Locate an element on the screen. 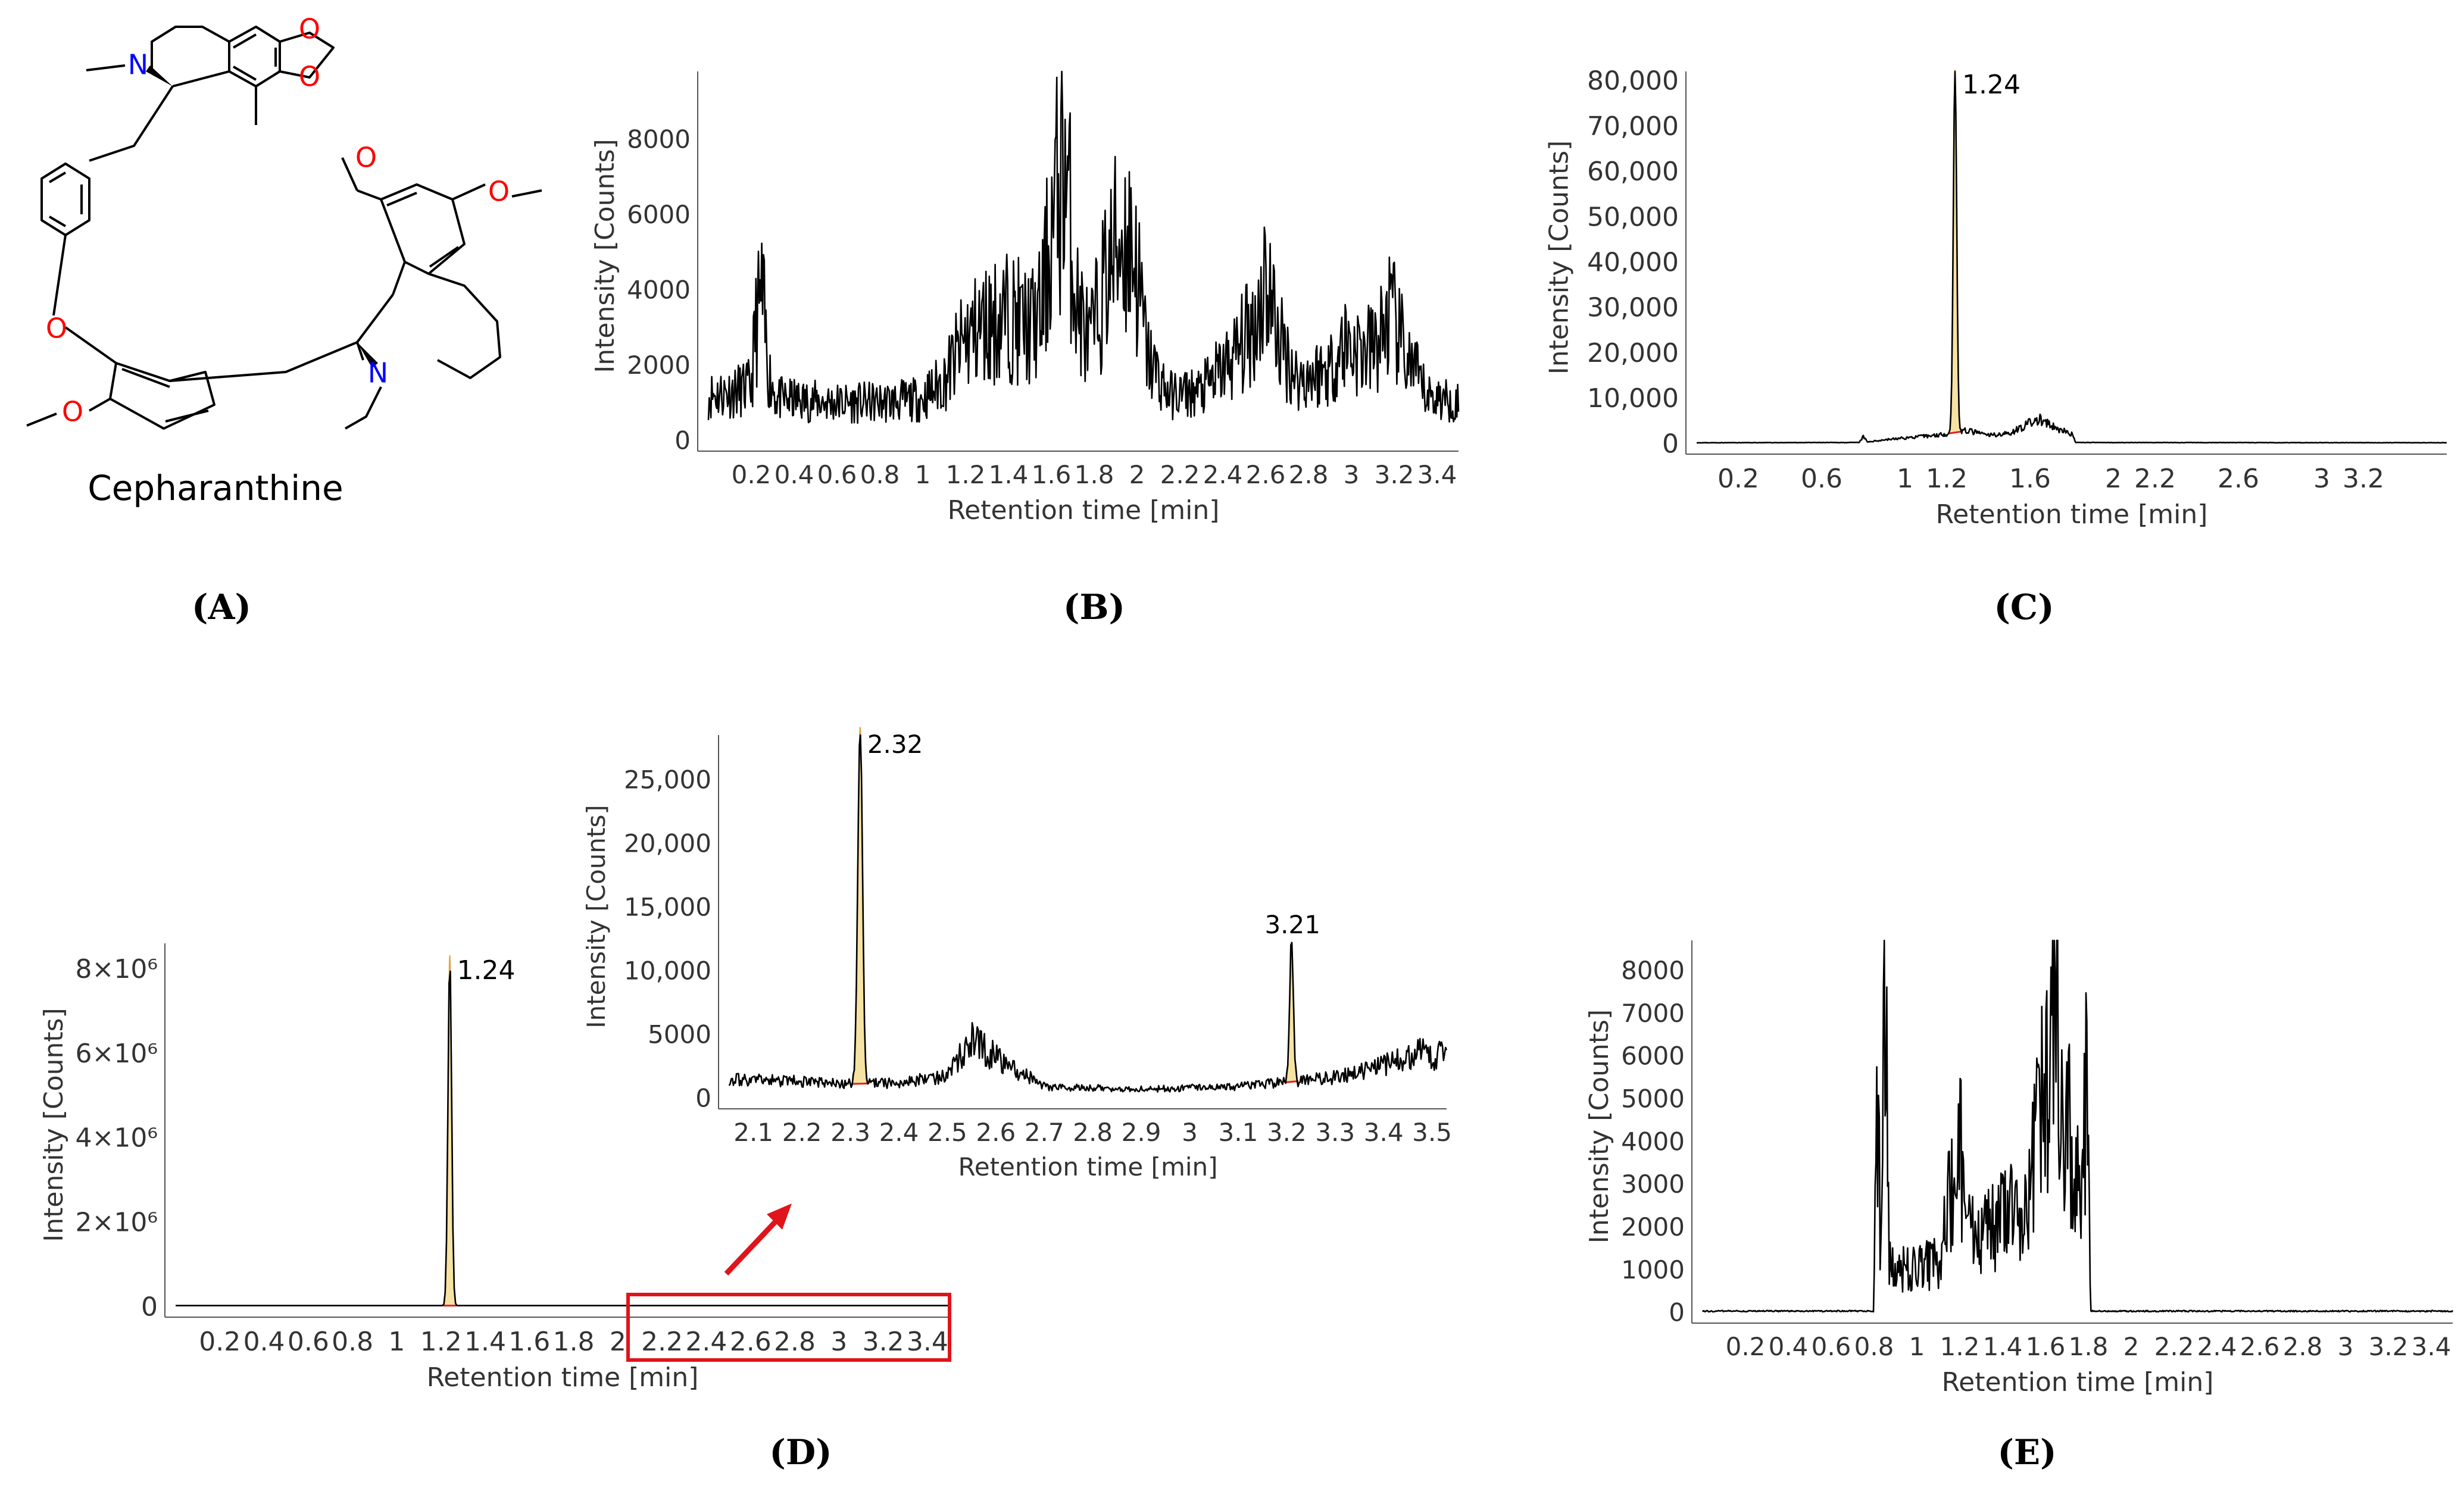 The image size is (2464, 1485). cepharanthine-structure is located at coordinates (284, 228).